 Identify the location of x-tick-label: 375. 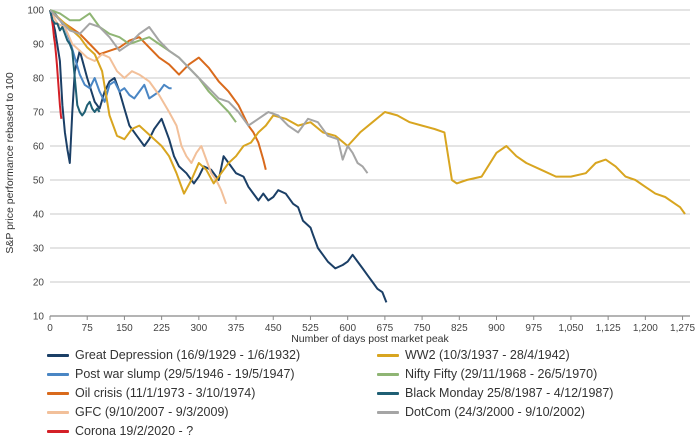
(236, 328).